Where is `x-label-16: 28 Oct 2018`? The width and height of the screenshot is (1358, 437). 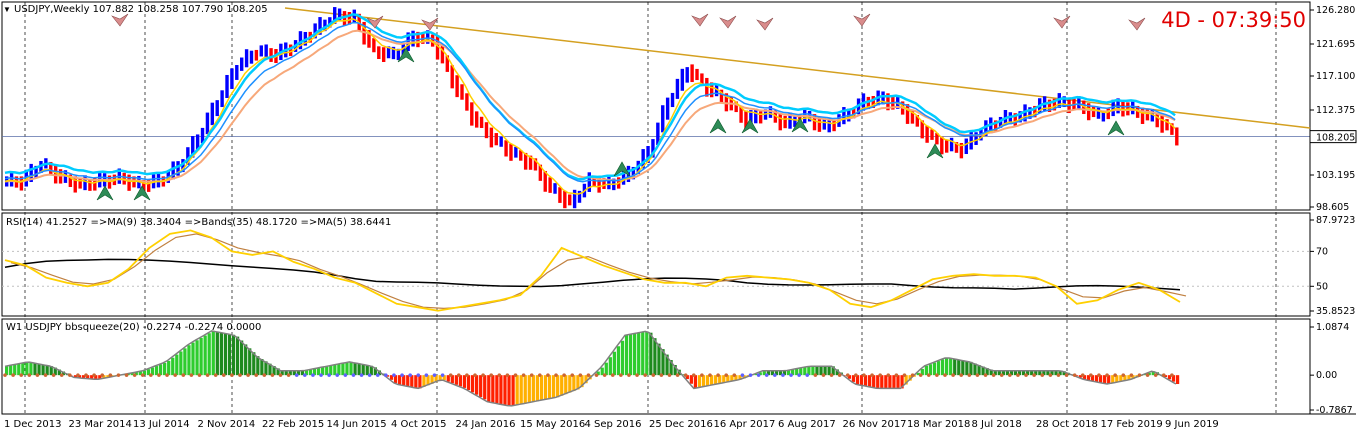
x-label-16: 28 Oct 2018 is located at coordinates (1067, 424).